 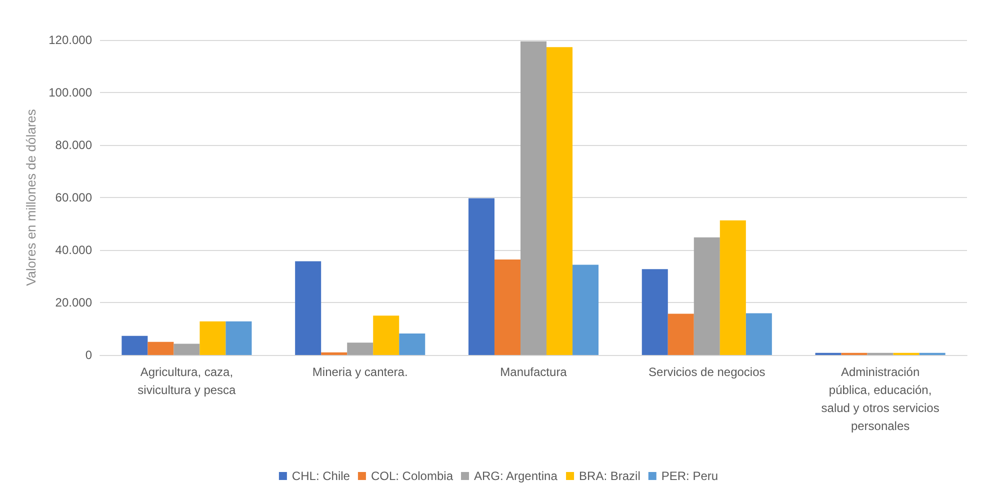 What do you see at coordinates (70, 40) in the screenshot?
I see `y-tick-label: 120.000` at bounding box center [70, 40].